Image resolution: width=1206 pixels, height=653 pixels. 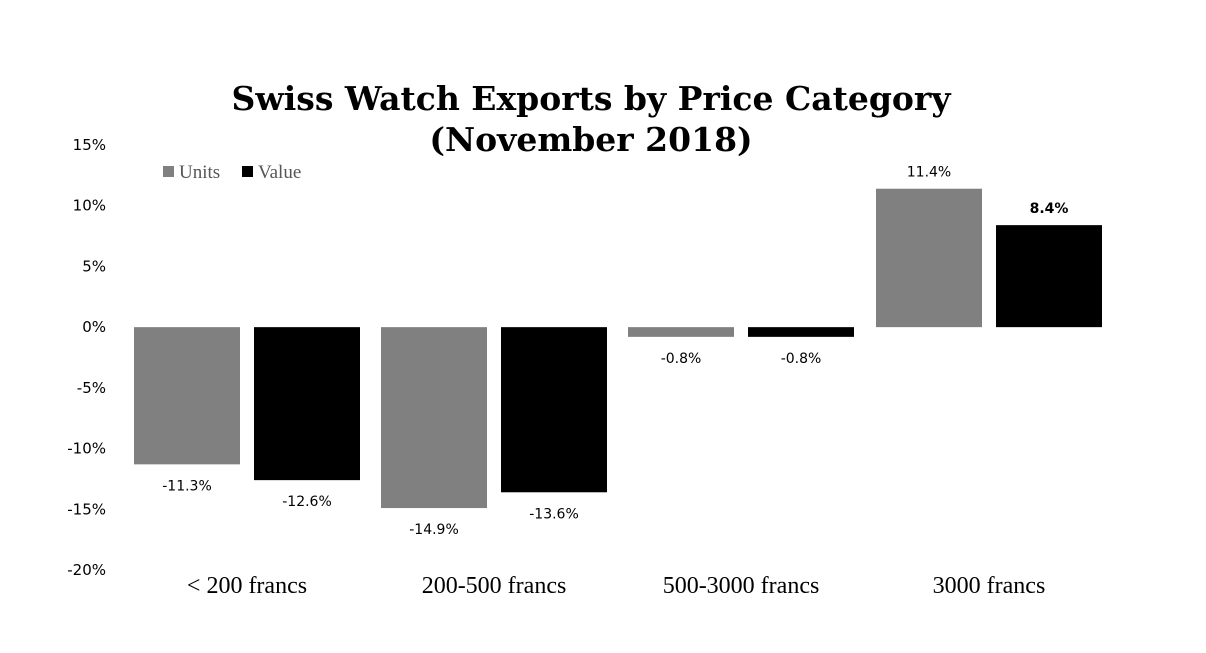 What do you see at coordinates (801, 359) in the screenshot?
I see `data-label-value-3: -0.8%` at bounding box center [801, 359].